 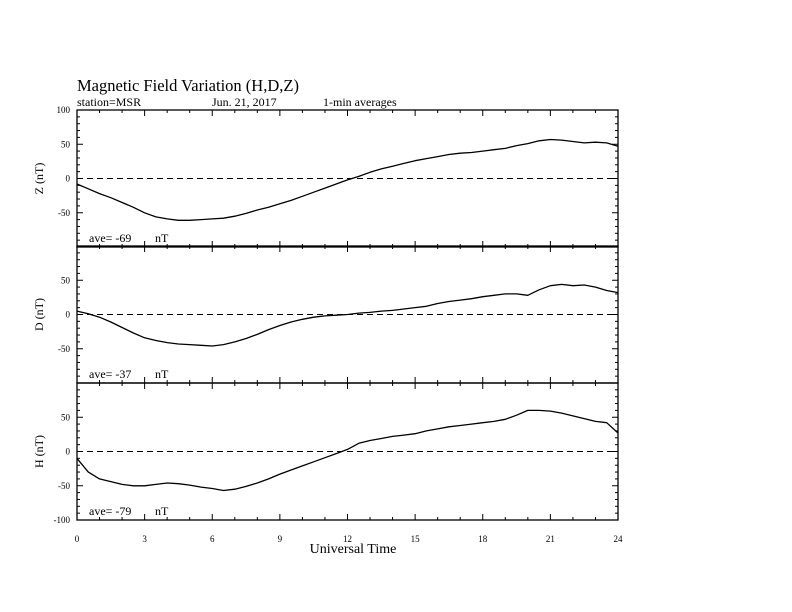 What do you see at coordinates (64, 349) in the screenshot?
I see `y-tick-label-d: -50` at bounding box center [64, 349].